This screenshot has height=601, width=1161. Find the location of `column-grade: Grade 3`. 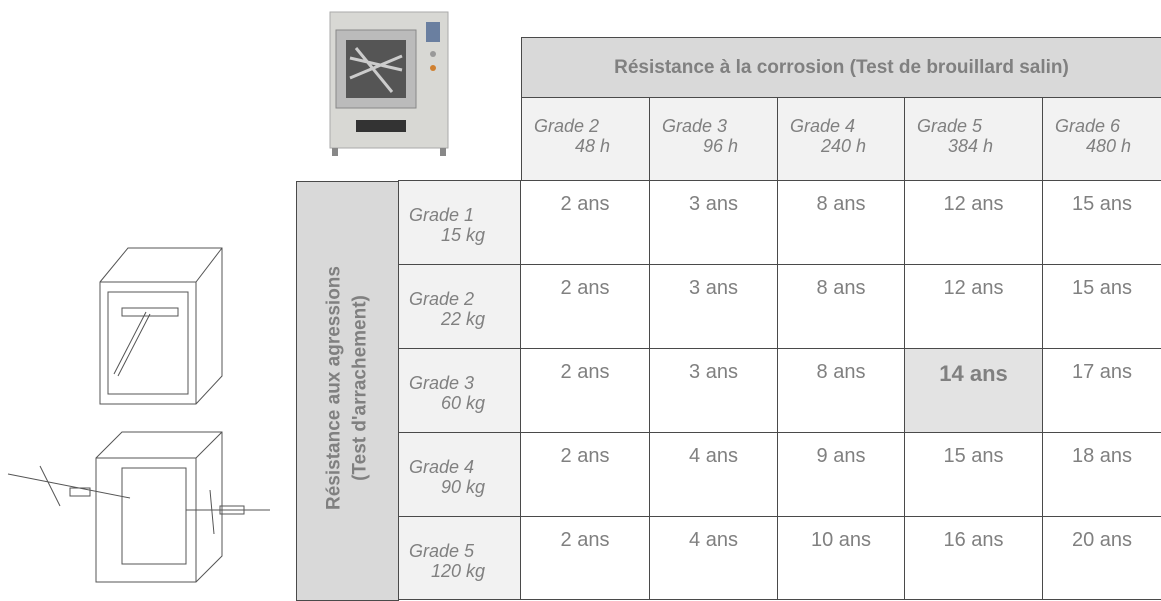

column-grade: Grade 3 is located at coordinates (695, 126).